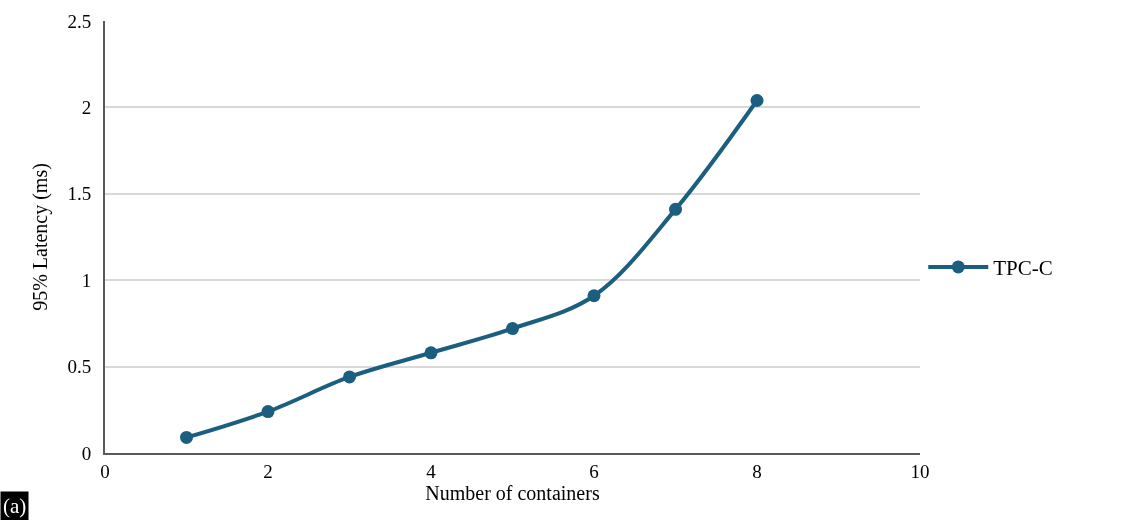  What do you see at coordinates (86, 453) in the screenshot?
I see `y-tick-label: 0` at bounding box center [86, 453].